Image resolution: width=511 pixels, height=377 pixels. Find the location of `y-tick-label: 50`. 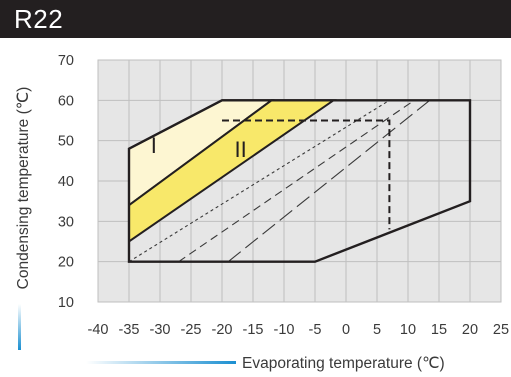

y-tick-label: 50 is located at coordinates (66, 142).